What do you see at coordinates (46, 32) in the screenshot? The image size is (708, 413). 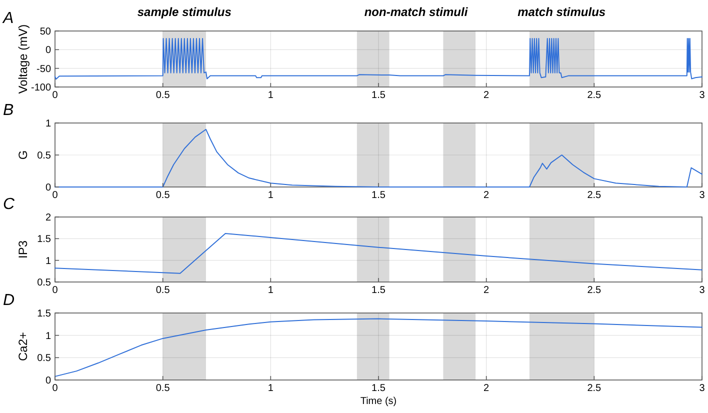 I see `y-tick-label: 50` at bounding box center [46, 32].